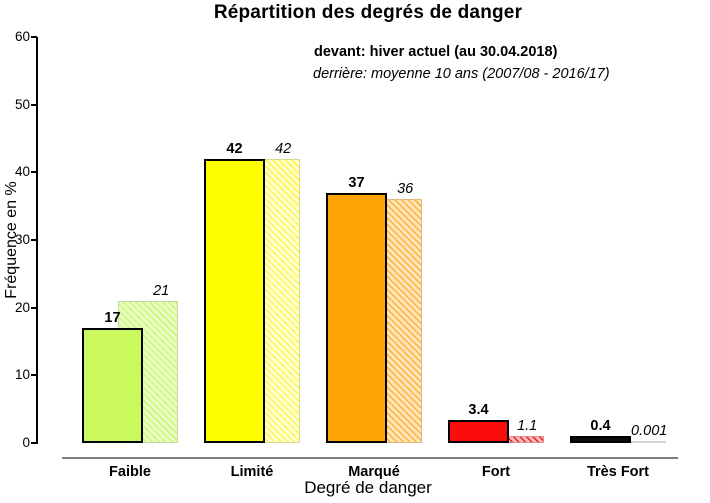 This screenshot has width=710, height=503. What do you see at coordinates (600, 439) in the screenshot?
I see `bar-front-tres-fort` at bounding box center [600, 439].